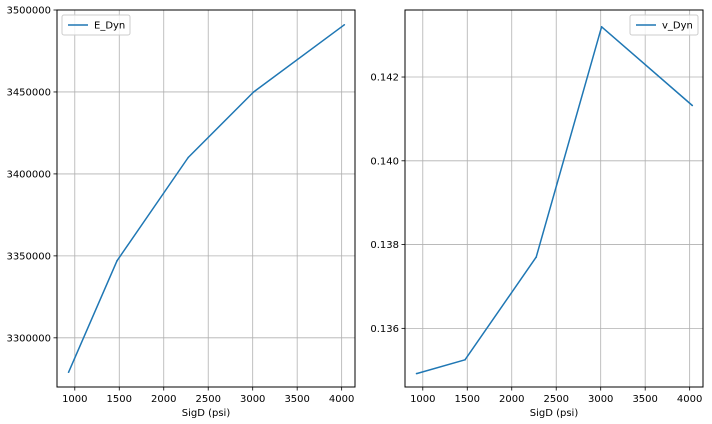 This screenshot has height=424, width=712. Describe the element at coordinates (341, 399) in the screenshot. I see `e-dyn-x-tick-label: 4000` at that location.